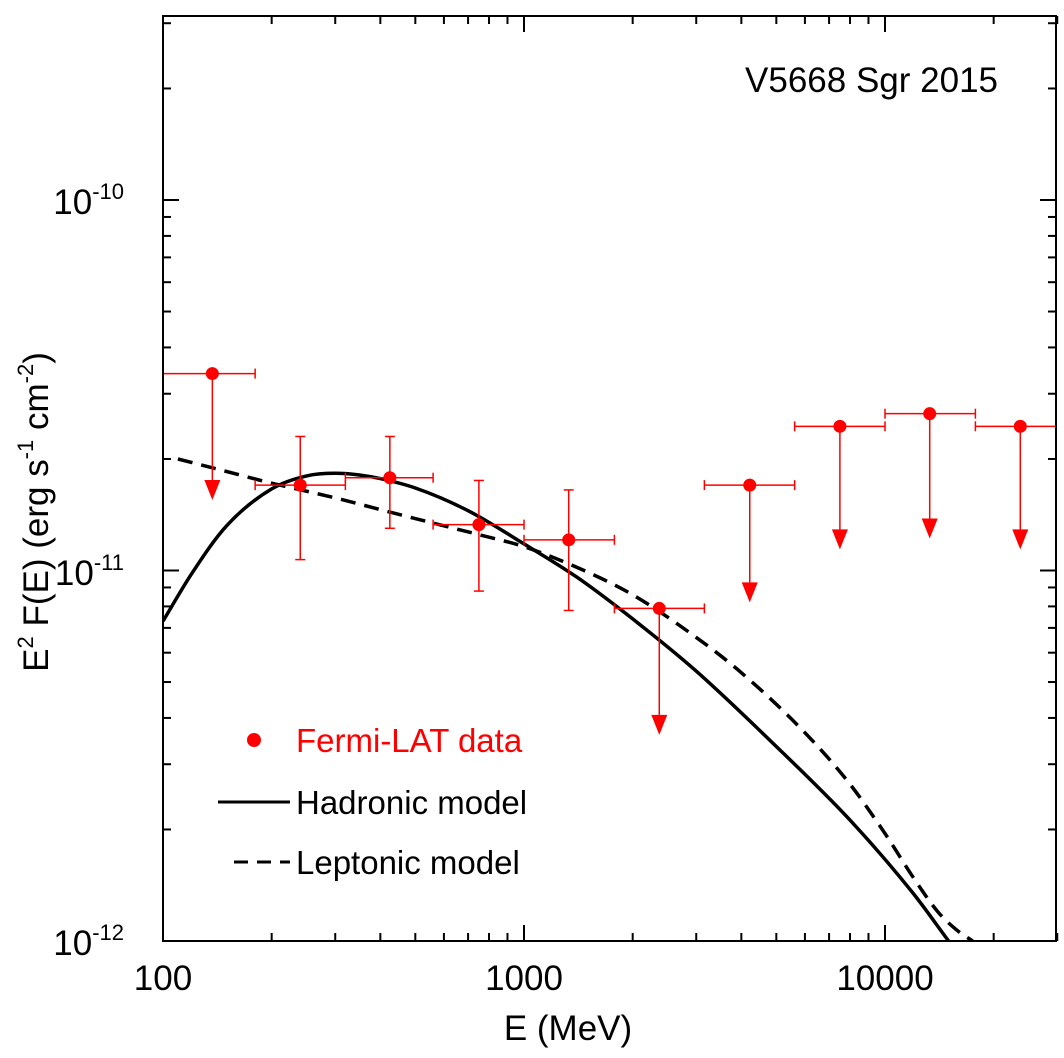 This screenshot has width=1064, height=1058. What do you see at coordinates (568, 1028) in the screenshot?
I see `x-axis-title: E (MeV)` at bounding box center [568, 1028].